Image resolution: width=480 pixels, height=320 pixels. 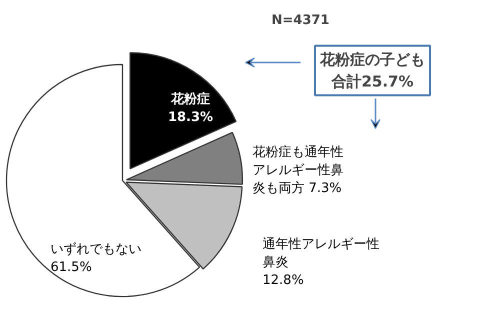 I want to click on slice-label: いずれでもない, so click(x=96, y=249).